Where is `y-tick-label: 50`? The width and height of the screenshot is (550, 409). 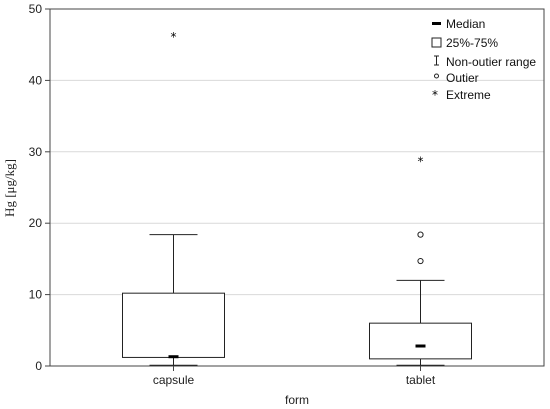
y-tick-label: 50 is located at coordinates (36, 9).